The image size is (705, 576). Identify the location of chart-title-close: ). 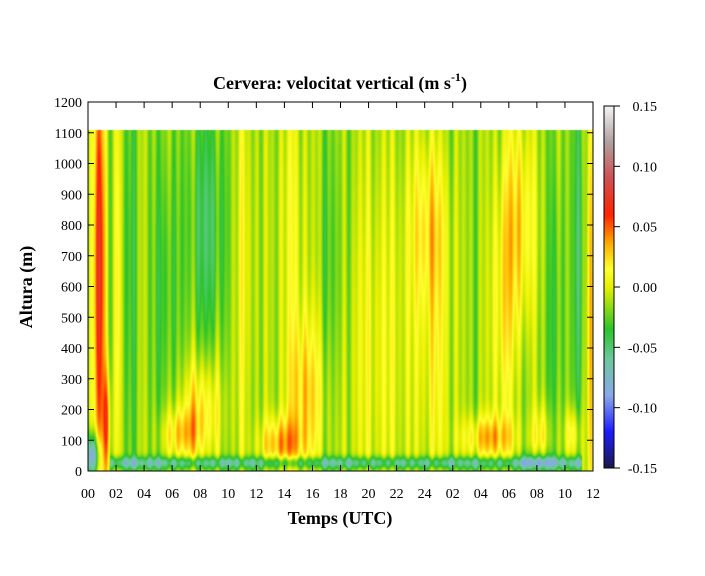
(464, 83).